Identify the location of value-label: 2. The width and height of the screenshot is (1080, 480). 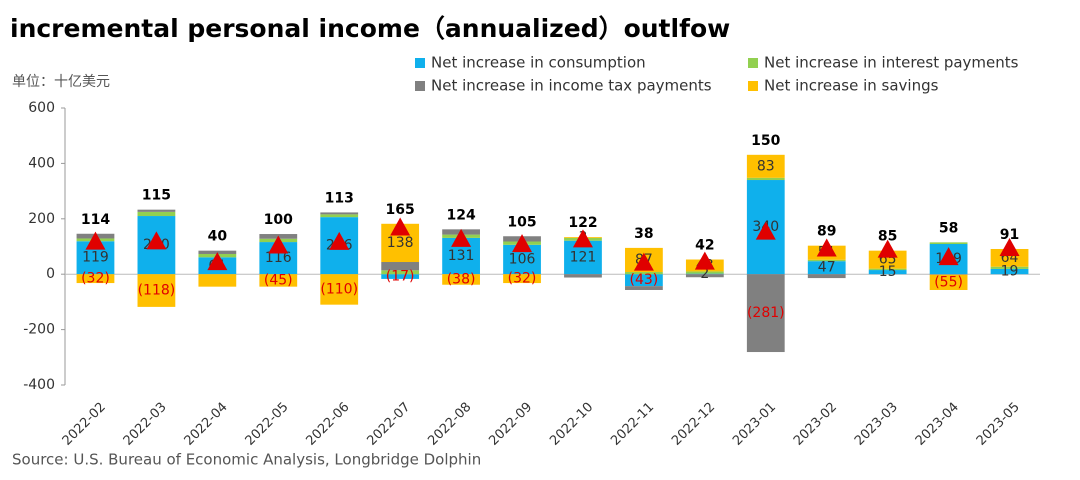
(704, 274).